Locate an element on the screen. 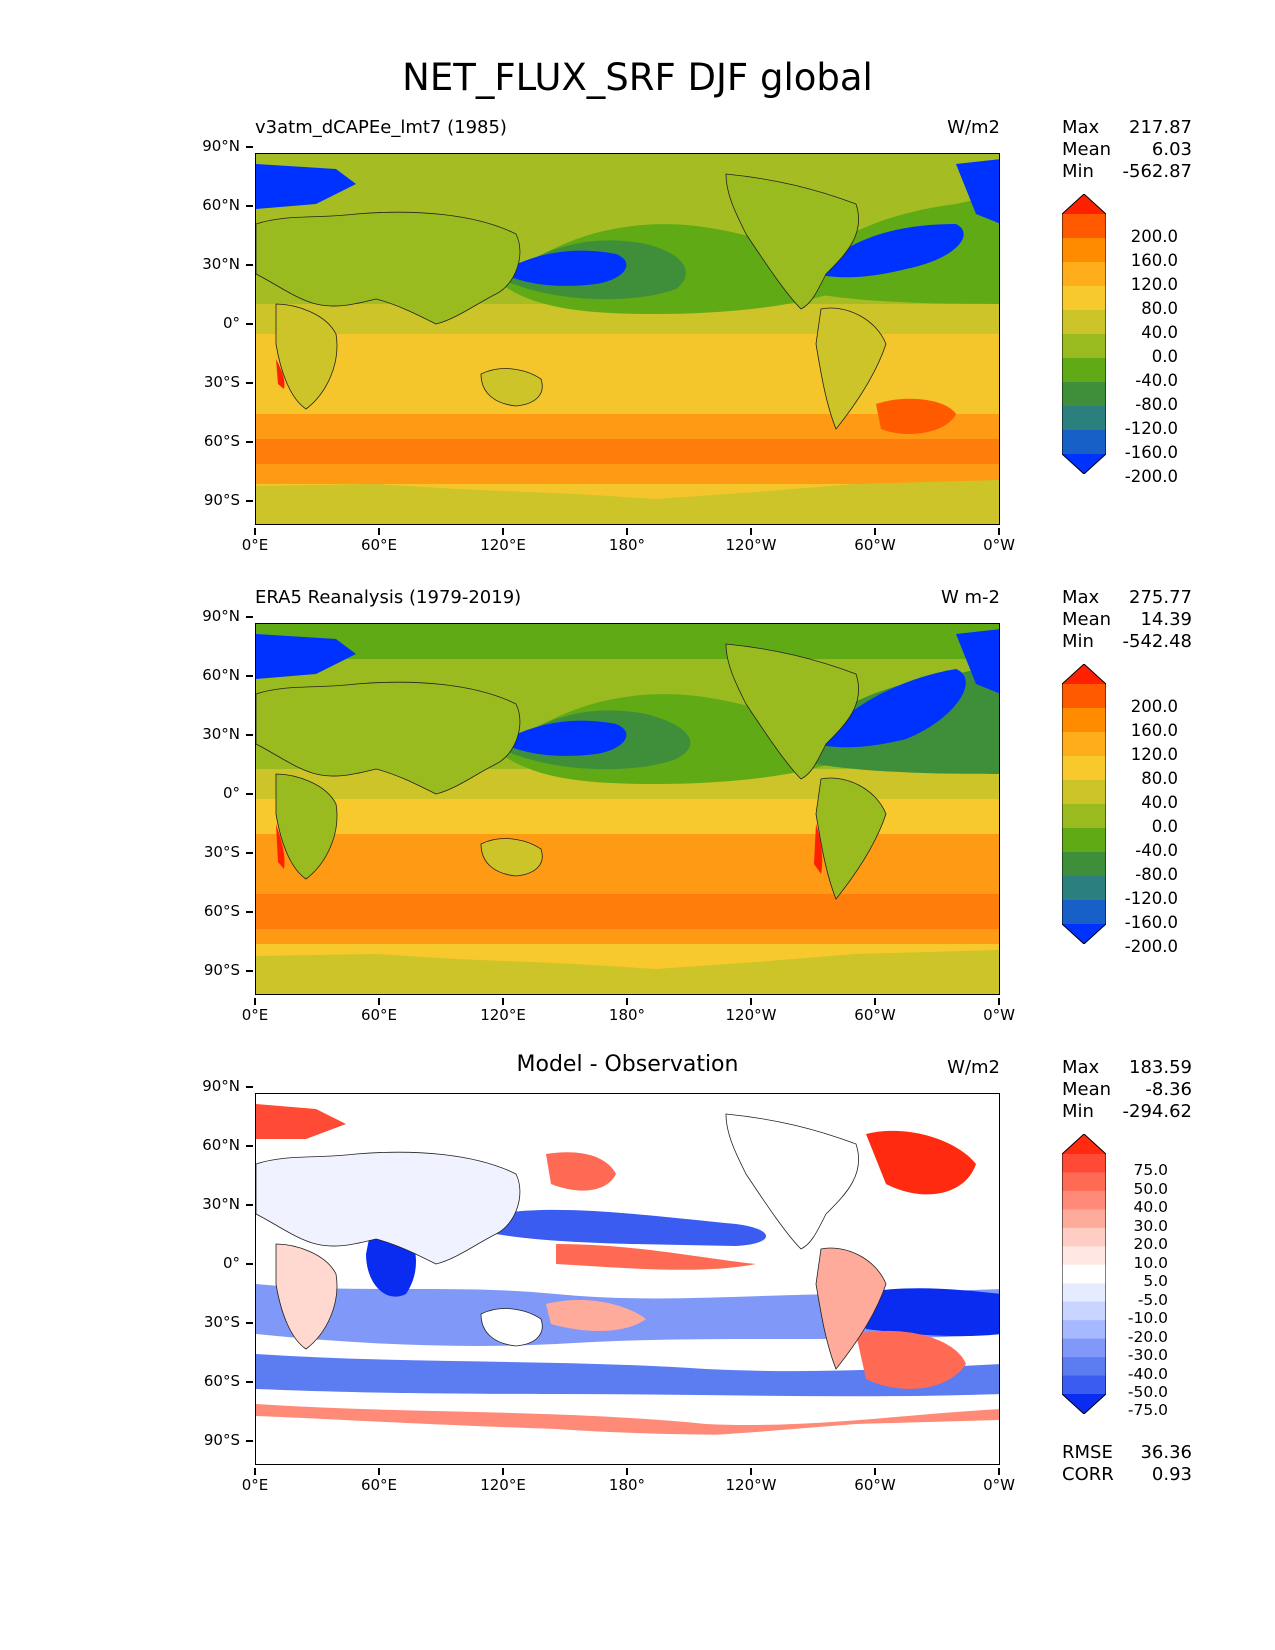 This screenshot has width=1275, height=1650. colorbar-tick-label: -160.0 is located at coordinates (1151, 452).